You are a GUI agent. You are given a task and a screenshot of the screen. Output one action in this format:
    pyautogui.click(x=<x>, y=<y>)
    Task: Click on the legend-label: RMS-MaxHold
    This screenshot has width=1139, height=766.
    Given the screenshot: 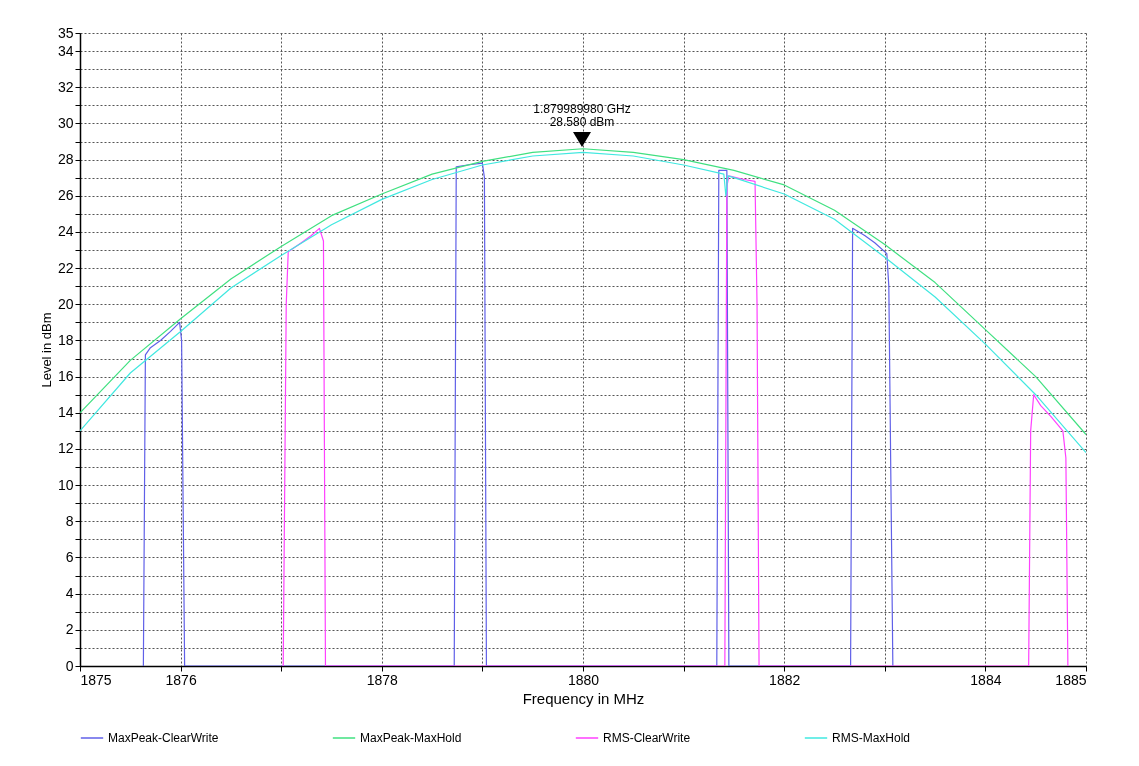 What is the action you would take?
    pyautogui.click(x=871, y=738)
    